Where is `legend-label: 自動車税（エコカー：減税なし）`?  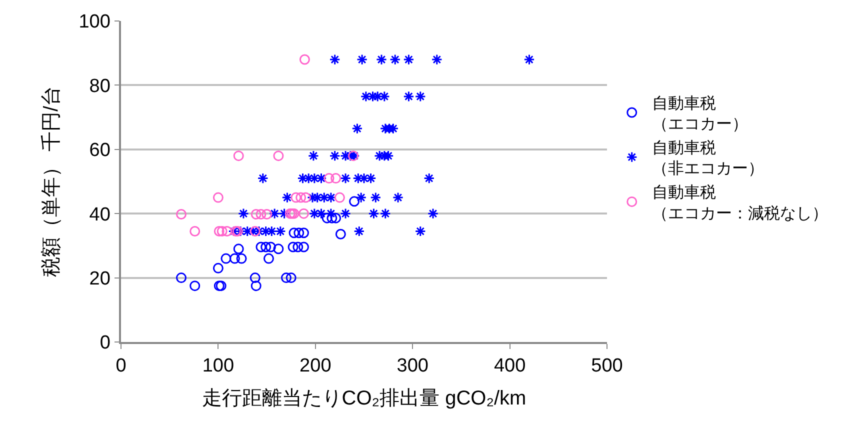 legend-label: 自動車税（エコカー：減税なし） is located at coordinates (740, 203).